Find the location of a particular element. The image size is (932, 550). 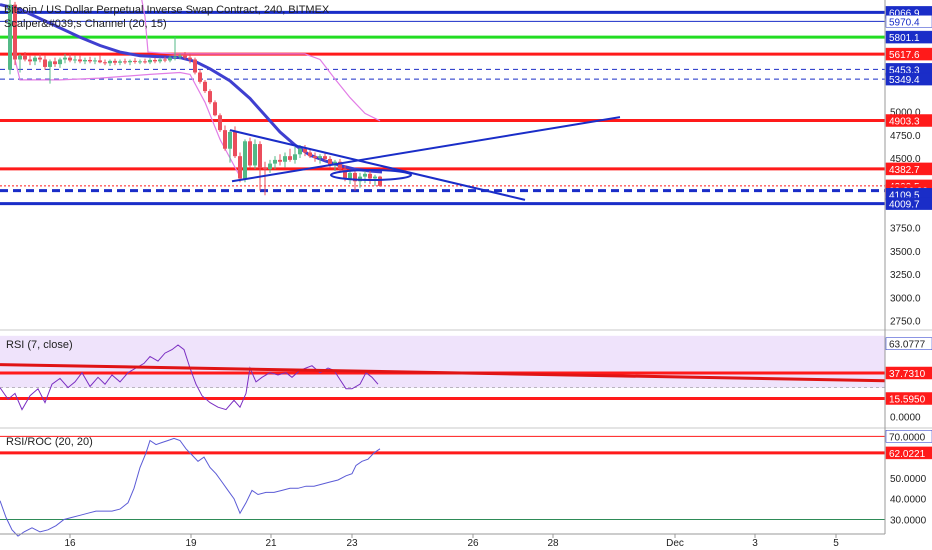

roc-badge: 62.0221 is located at coordinates (907, 454).